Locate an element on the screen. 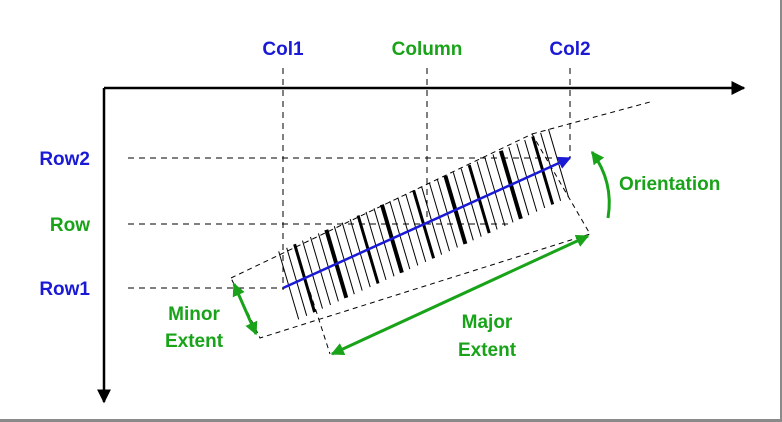 This screenshot has width=782, height=422. row2-label: Row2 is located at coordinates (64, 159).